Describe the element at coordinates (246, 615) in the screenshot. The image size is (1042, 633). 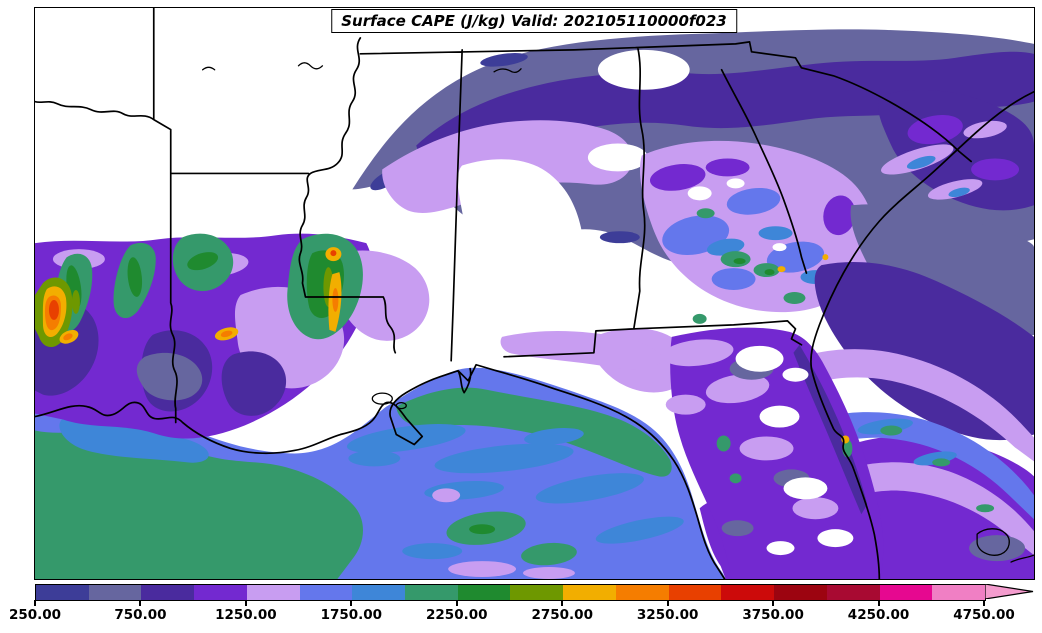
I see `colorbar-tick-label: 1250.00` at that location.